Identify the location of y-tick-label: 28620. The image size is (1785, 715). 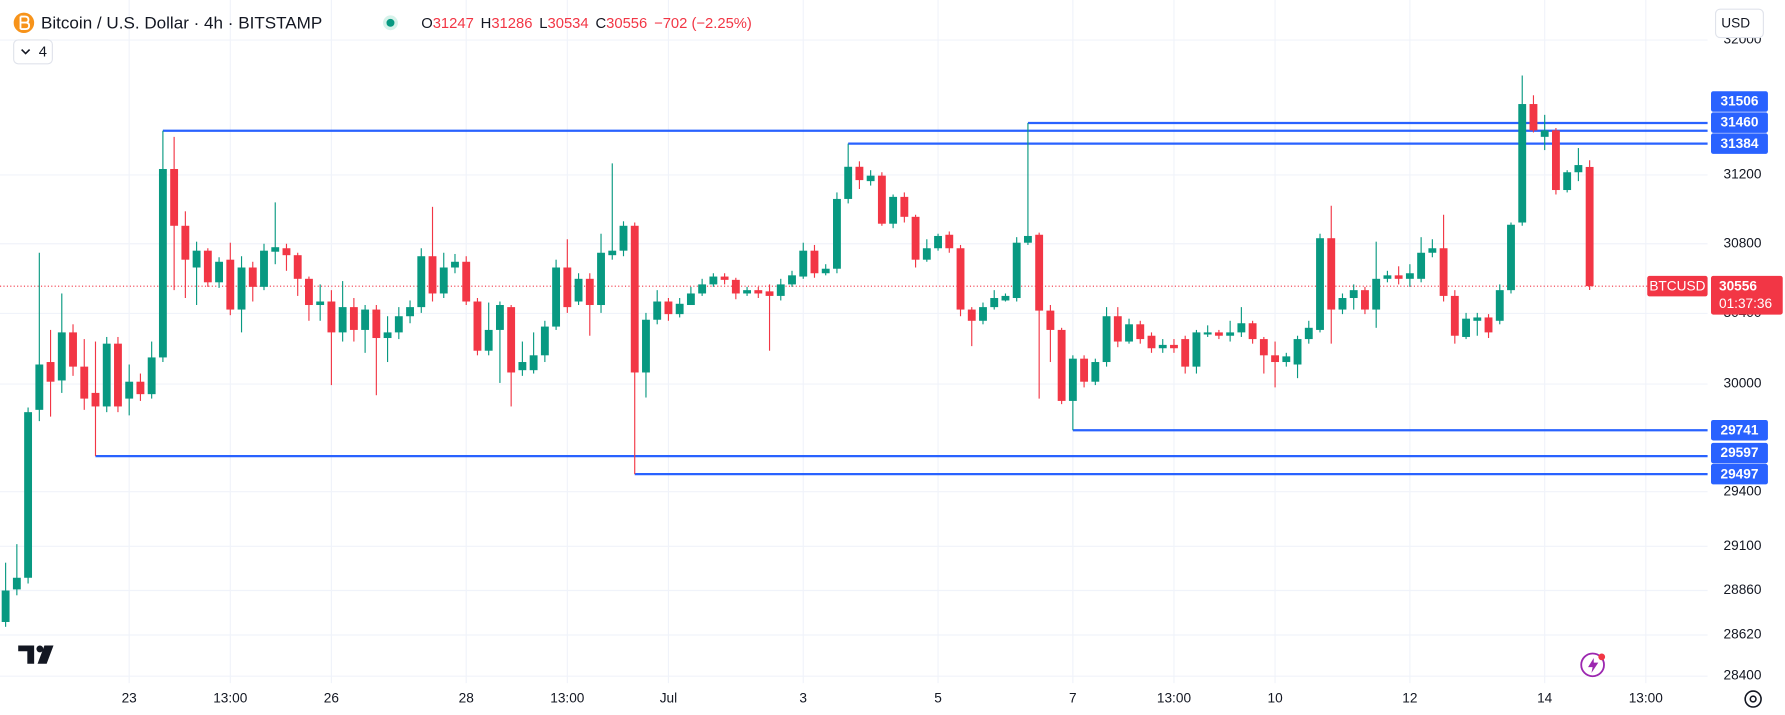
(1743, 634).